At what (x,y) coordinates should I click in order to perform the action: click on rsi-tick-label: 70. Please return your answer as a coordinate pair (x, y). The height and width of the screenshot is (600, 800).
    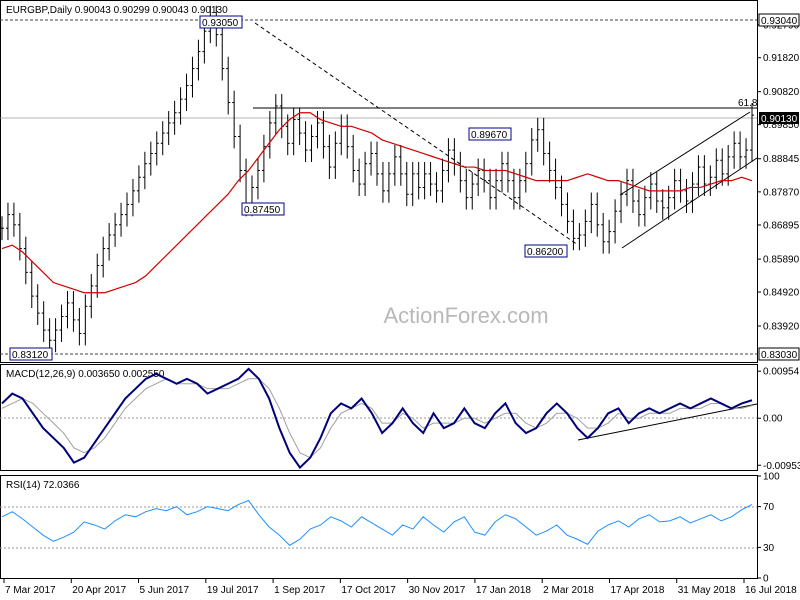
    Looking at the image, I should click on (769, 507).